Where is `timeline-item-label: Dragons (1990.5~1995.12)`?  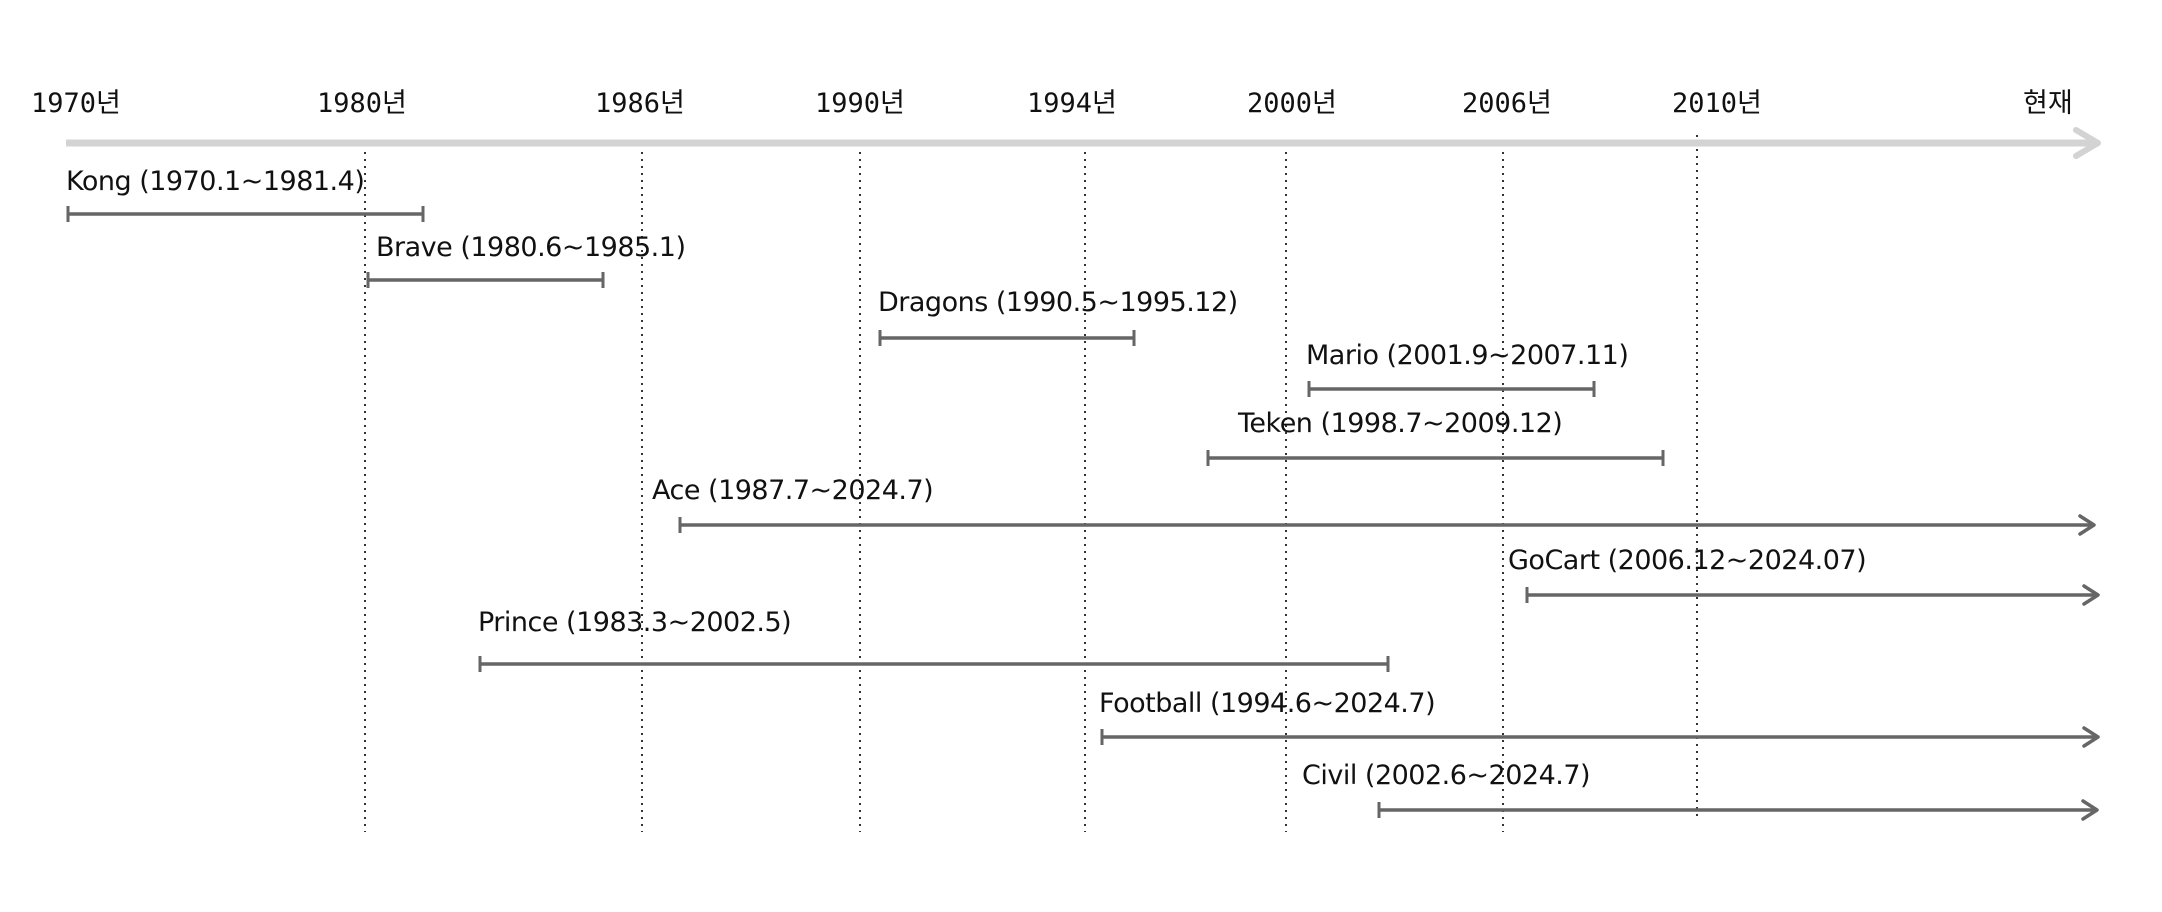
timeline-item-label: Dragons (1990.5~1995.12) is located at coordinates (1058, 302).